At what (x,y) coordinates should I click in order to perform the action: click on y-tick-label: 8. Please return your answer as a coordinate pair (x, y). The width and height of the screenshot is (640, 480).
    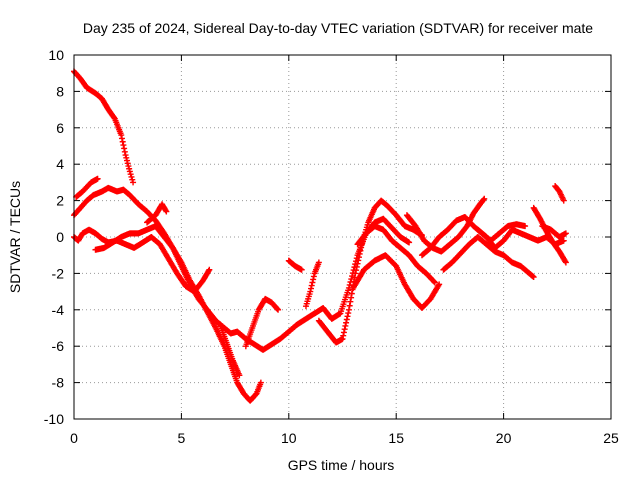
    Looking at the image, I should click on (60, 91).